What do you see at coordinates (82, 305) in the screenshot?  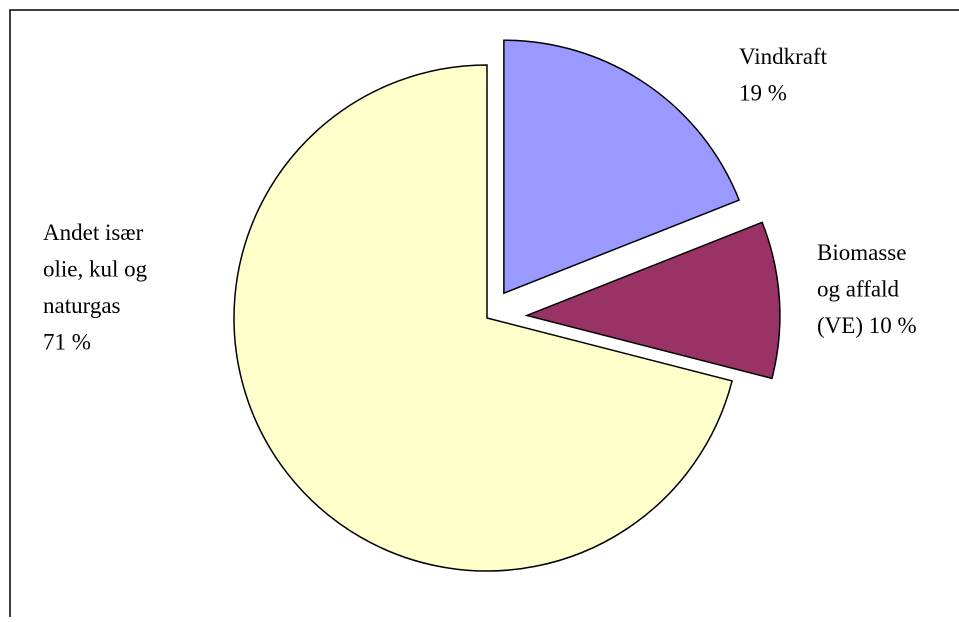 I see `label-andet-line: naturgas` at bounding box center [82, 305].